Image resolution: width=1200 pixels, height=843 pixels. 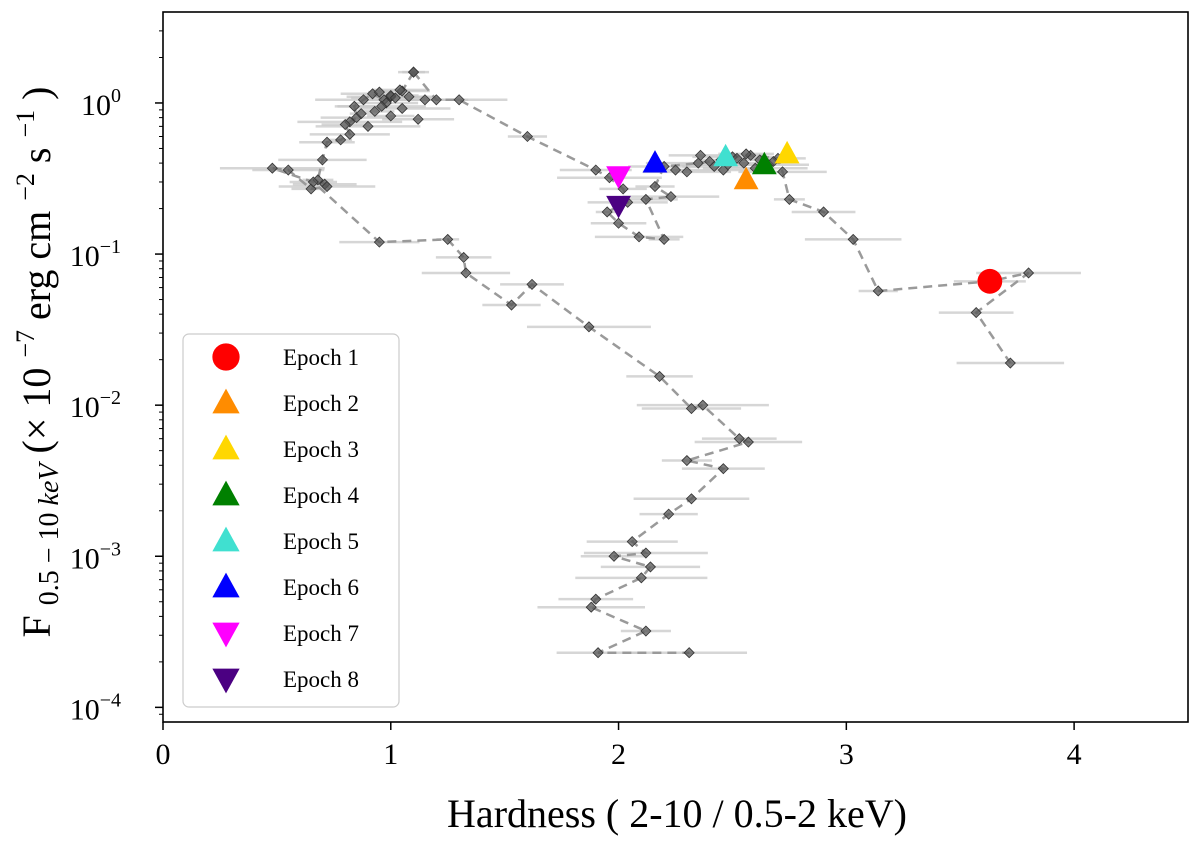 What do you see at coordinates (804, 217) in the screenshot?
I see `epoch-markers` at bounding box center [804, 217].